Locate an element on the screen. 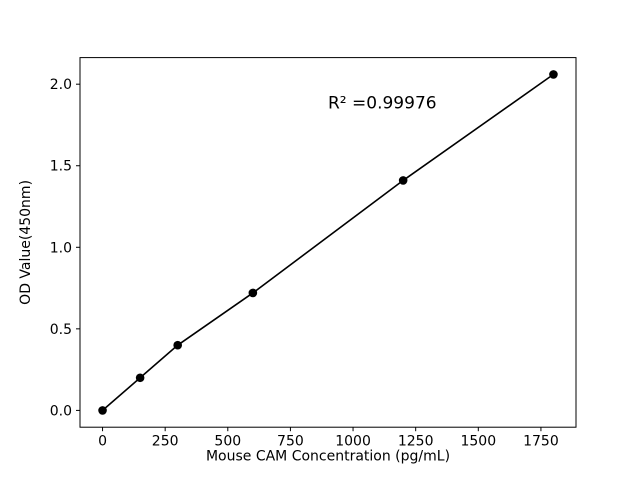 This screenshot has width=640, height=484. y-tick-label: 2.0 is located at coordinates (61, 85).